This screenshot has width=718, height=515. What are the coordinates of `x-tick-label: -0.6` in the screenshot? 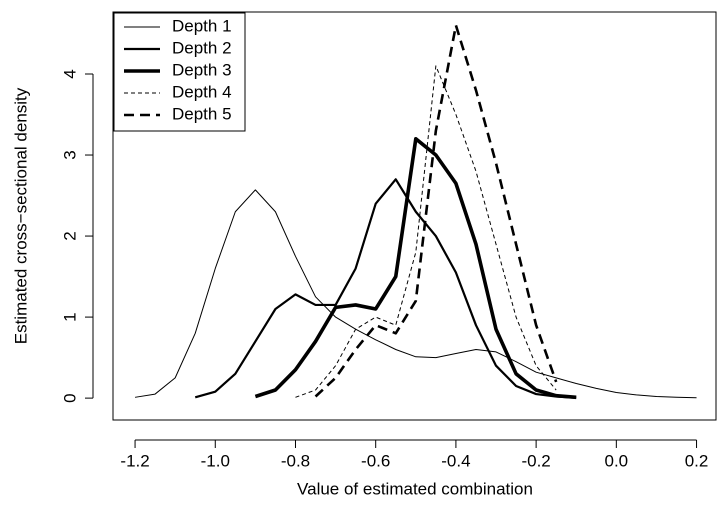 It's located at (375, 460).